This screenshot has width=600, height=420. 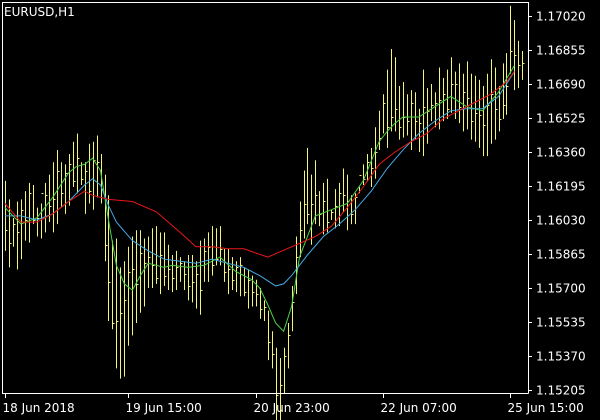 I want to click on time-tick-label: 25 Jun 15:00, so click(x=546, y=408).